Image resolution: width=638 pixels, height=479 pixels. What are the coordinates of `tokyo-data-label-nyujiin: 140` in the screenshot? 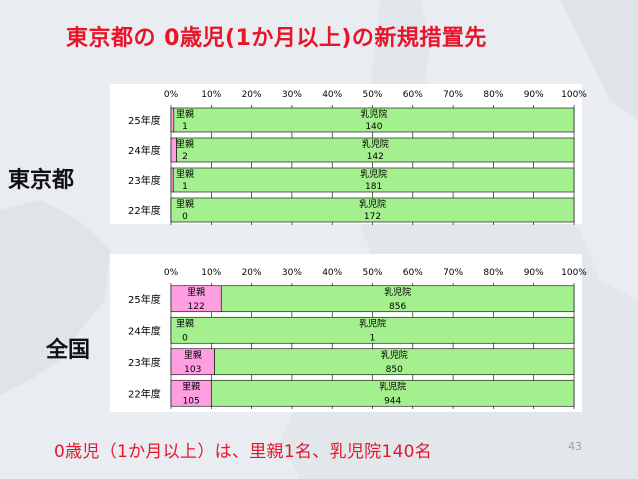 It's located at (373, 127).